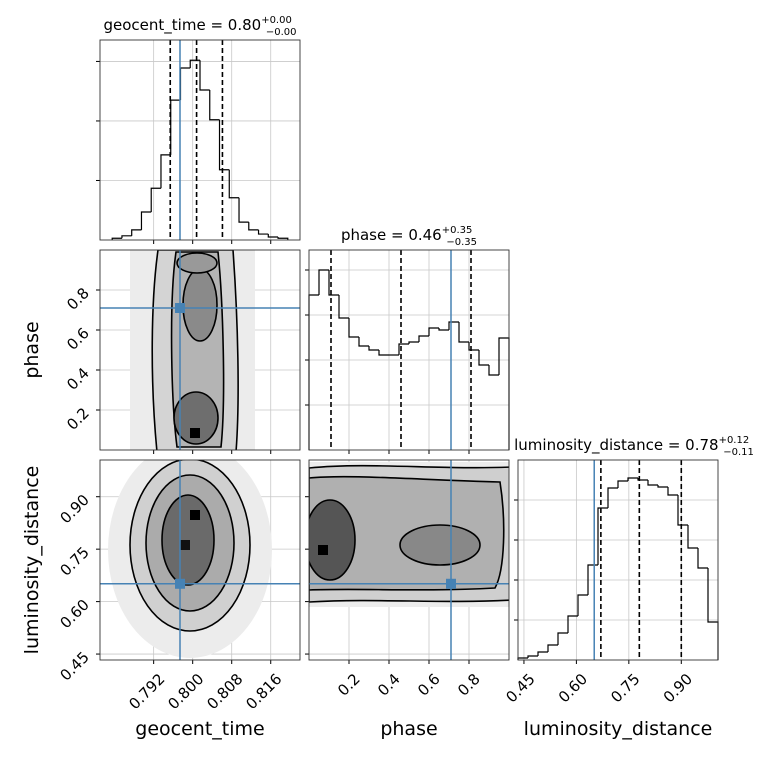 Image resolution: width=760 pixels, height=760 pixels. Describe the element at coordinates (192, 350) in the screenshot. I see `density-geocent-phase` at that location.